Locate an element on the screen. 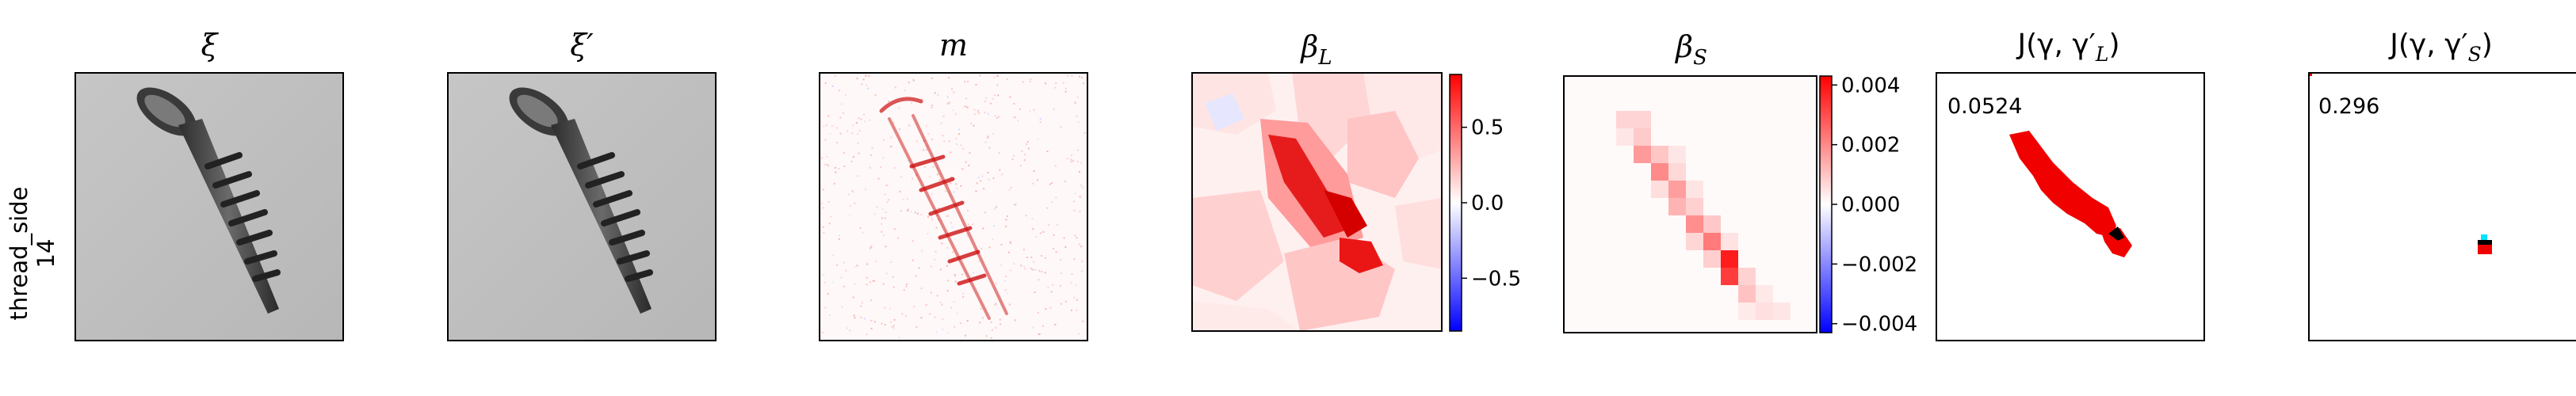 The image size is (2576, 396). row-label: thread_side 14 is located at coordinates (32, 254).